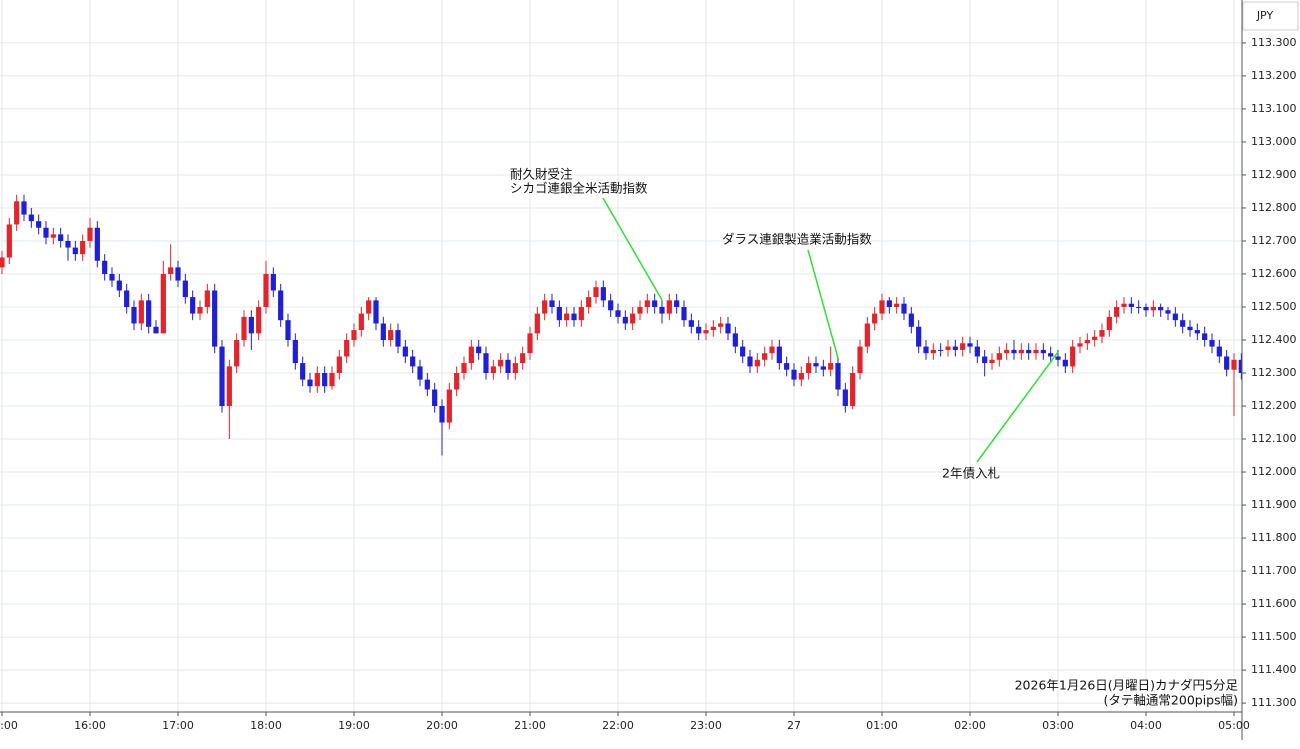 The image size is (1300, 749). I want to click on y-tick-label: 111.400, so click(1274, 669).